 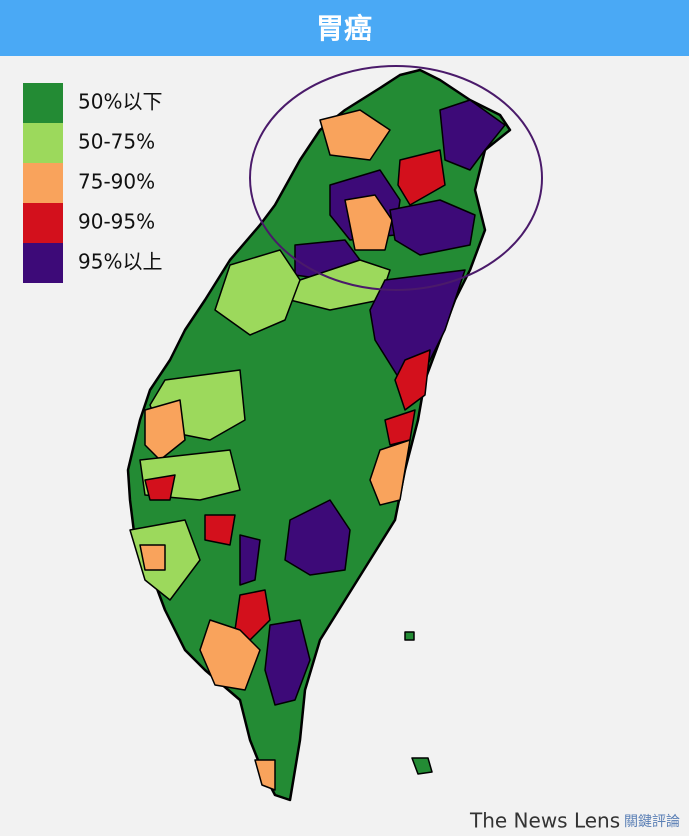 I want to click on legend-label: 75-90%, so click(x=116, y=182).